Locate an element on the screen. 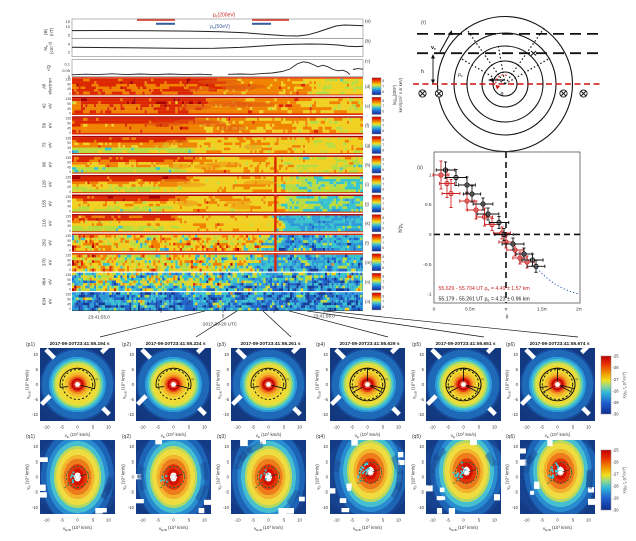 The image size is (636, 541). svg-text: √Q is located at coordinates (48, 68).